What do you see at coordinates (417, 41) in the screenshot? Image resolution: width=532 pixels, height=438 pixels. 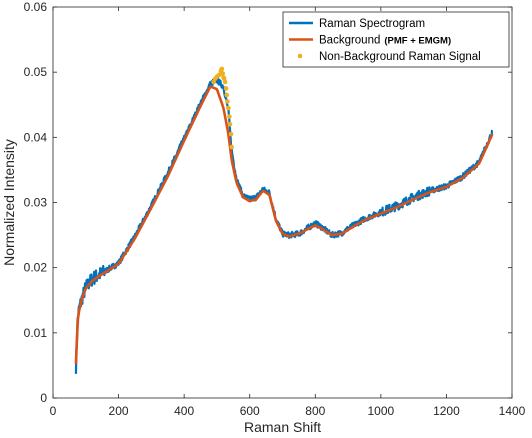 I see `legend-label-note: (PMF + EMGM)` at bounding box center [417, 41].